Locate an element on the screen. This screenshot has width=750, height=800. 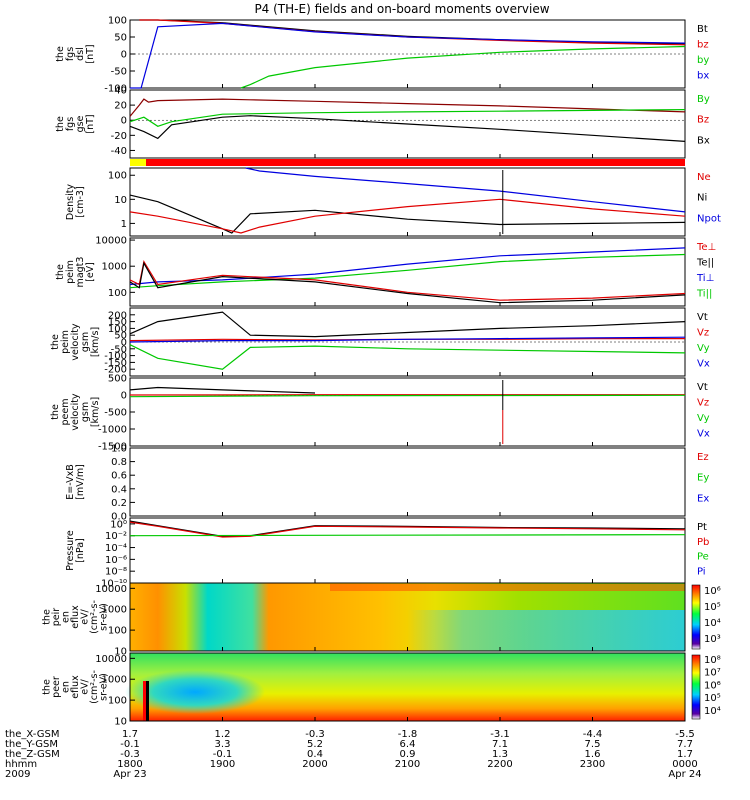
footer-value: 1.2 is located at coordinates (223, 734).